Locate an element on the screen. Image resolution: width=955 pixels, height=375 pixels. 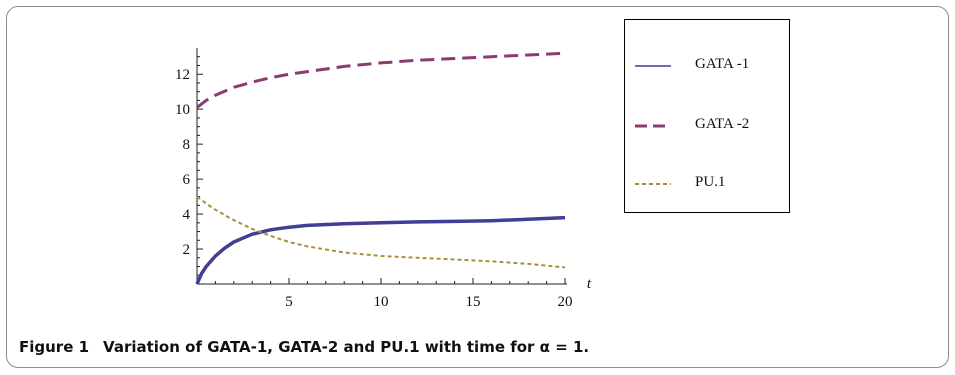
legend-label-gata1: GATA -1 is located at coordinates (722, 64).